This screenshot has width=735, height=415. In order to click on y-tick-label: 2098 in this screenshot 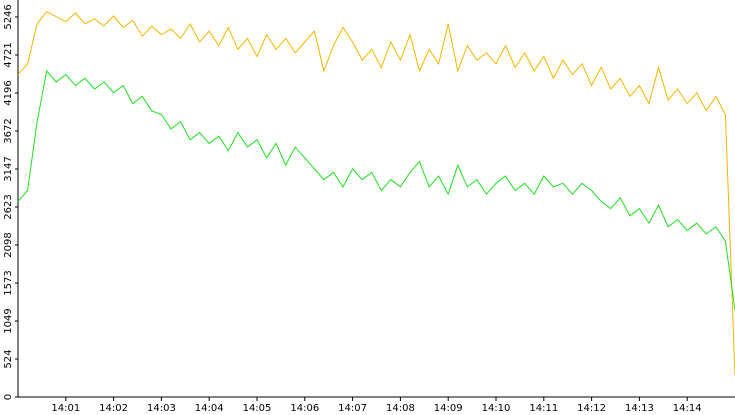, I will do `click(8, 244)`.